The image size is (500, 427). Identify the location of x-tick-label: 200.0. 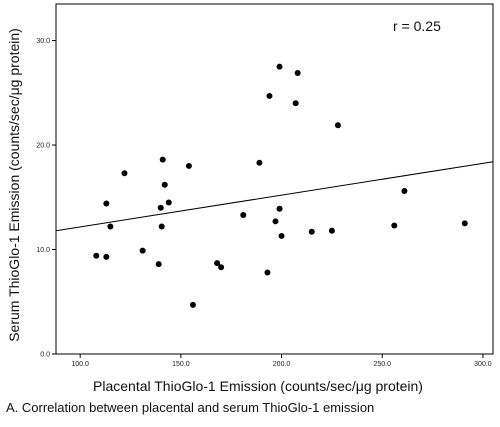
(282, 364).